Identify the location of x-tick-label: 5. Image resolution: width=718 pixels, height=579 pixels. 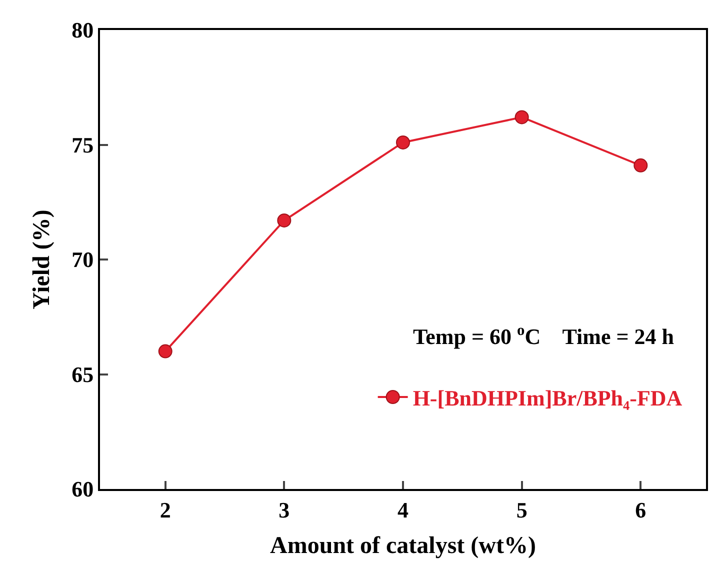
(522, 509).